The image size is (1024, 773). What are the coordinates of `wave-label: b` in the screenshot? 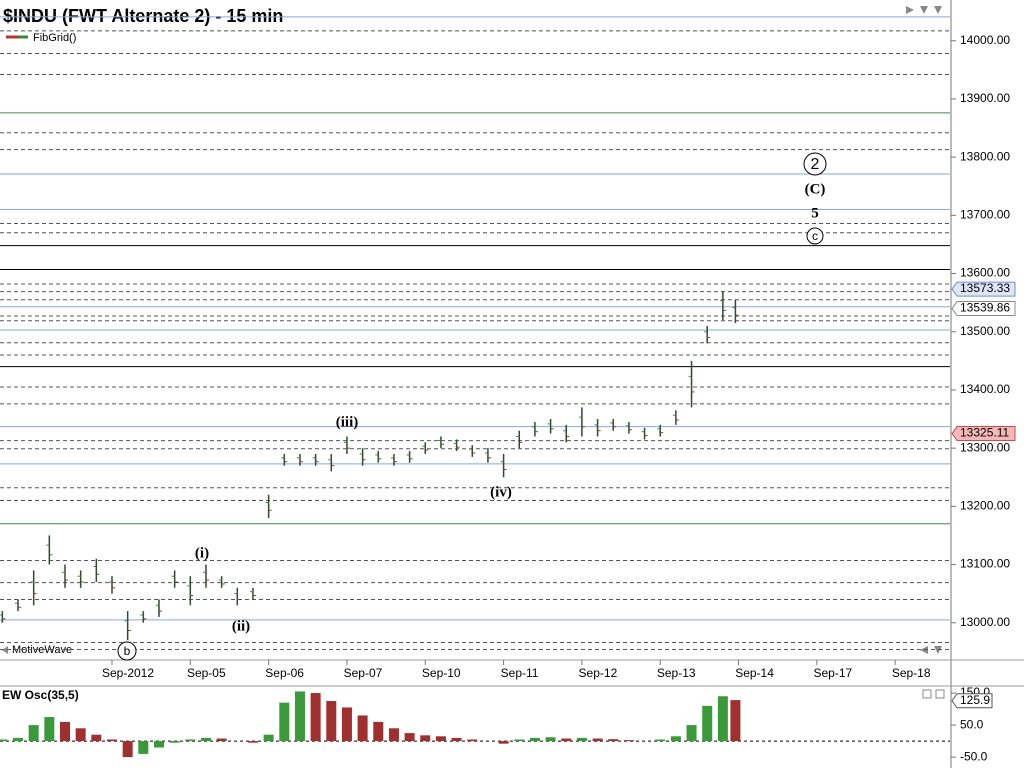 It's located at (127, 651).